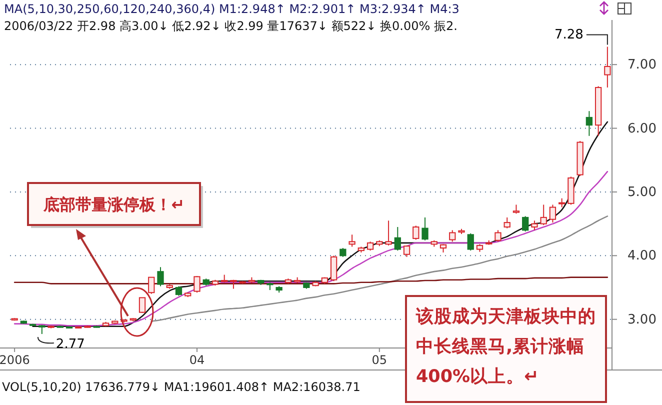 The width and height of the screenshot is (662, 405). What do you see at coordinates (569, 35) in the screenshot?
I see `annotation: 7.28` at bounding box center [569, 35].